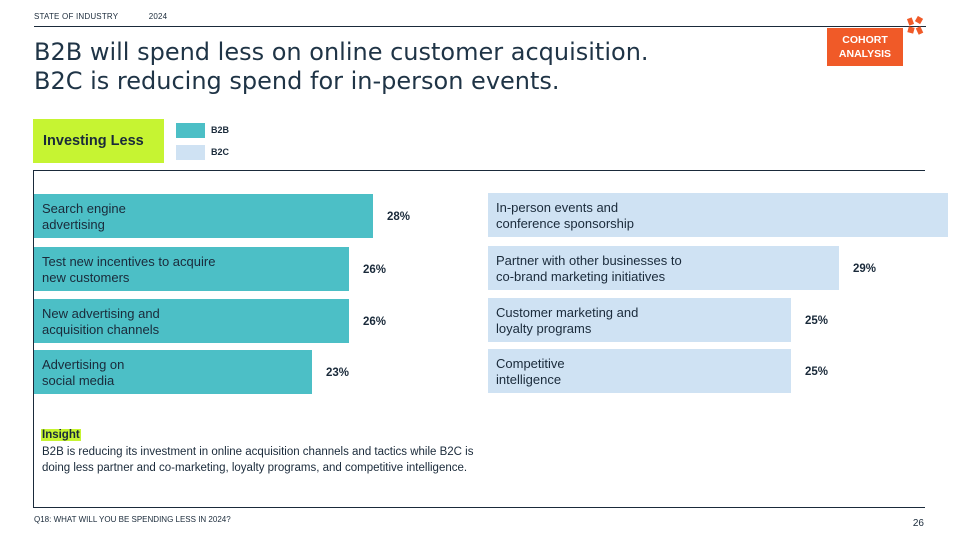 The height and width of the screenshot is (540, 960). I want to click on b2c-value-label-2: 29%, so click(865, 269).